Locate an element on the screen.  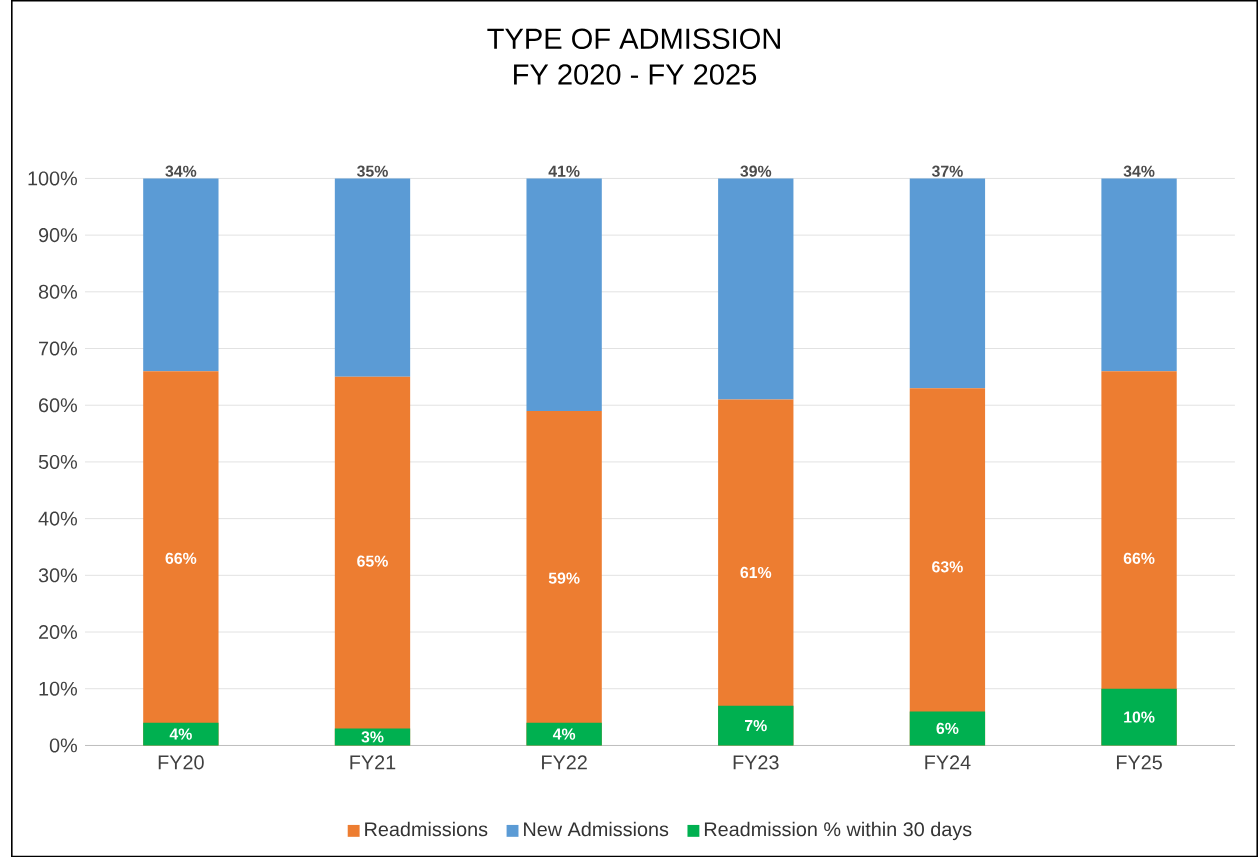
data-label: 63% is located at coordinates (947, 566).